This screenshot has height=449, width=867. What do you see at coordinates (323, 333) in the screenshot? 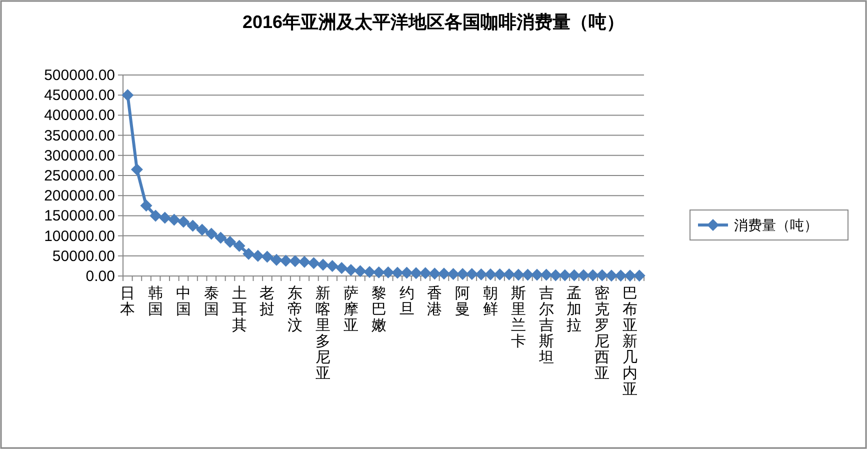
I see `x-tick-label: 新喀里多尼亚` at bounding box center [323, 333].